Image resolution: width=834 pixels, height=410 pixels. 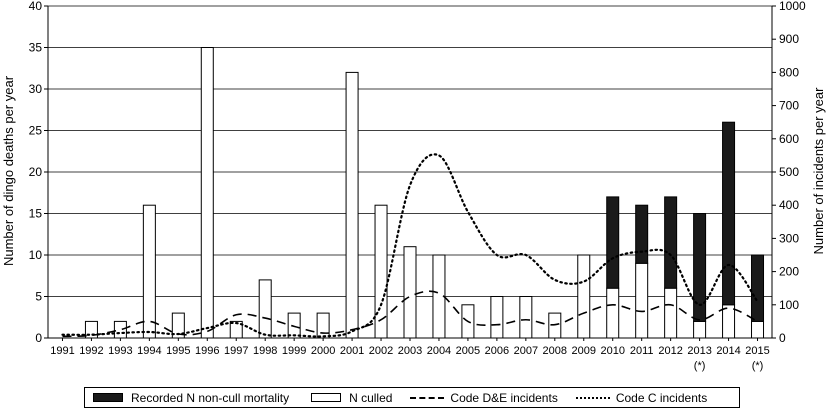 I want to click on x-tick-label: 1991, so click(x=62, y=351).